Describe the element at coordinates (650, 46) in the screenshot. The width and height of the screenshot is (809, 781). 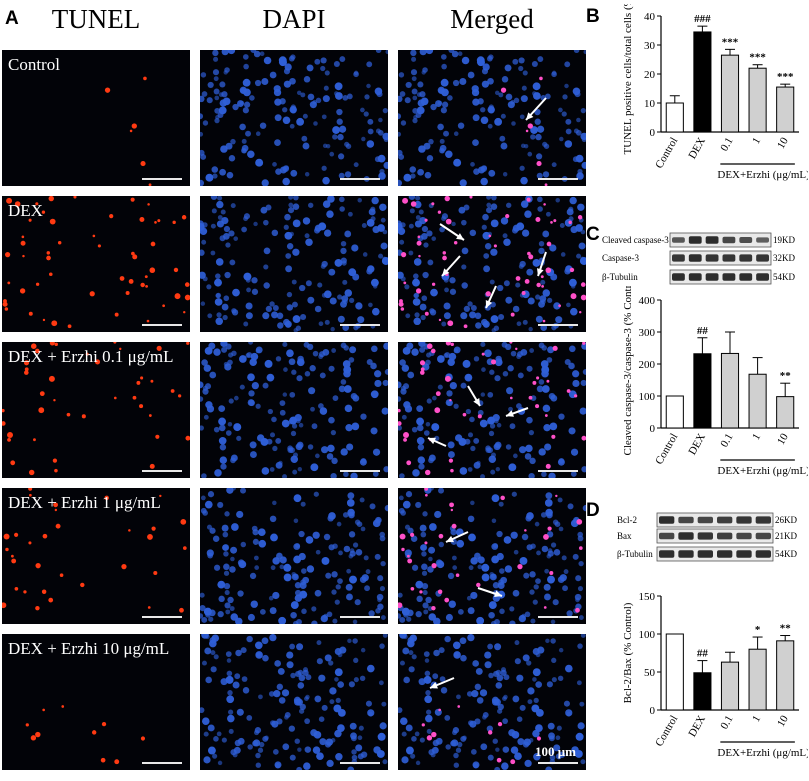
I see `y-tick-label: 30` at that location.